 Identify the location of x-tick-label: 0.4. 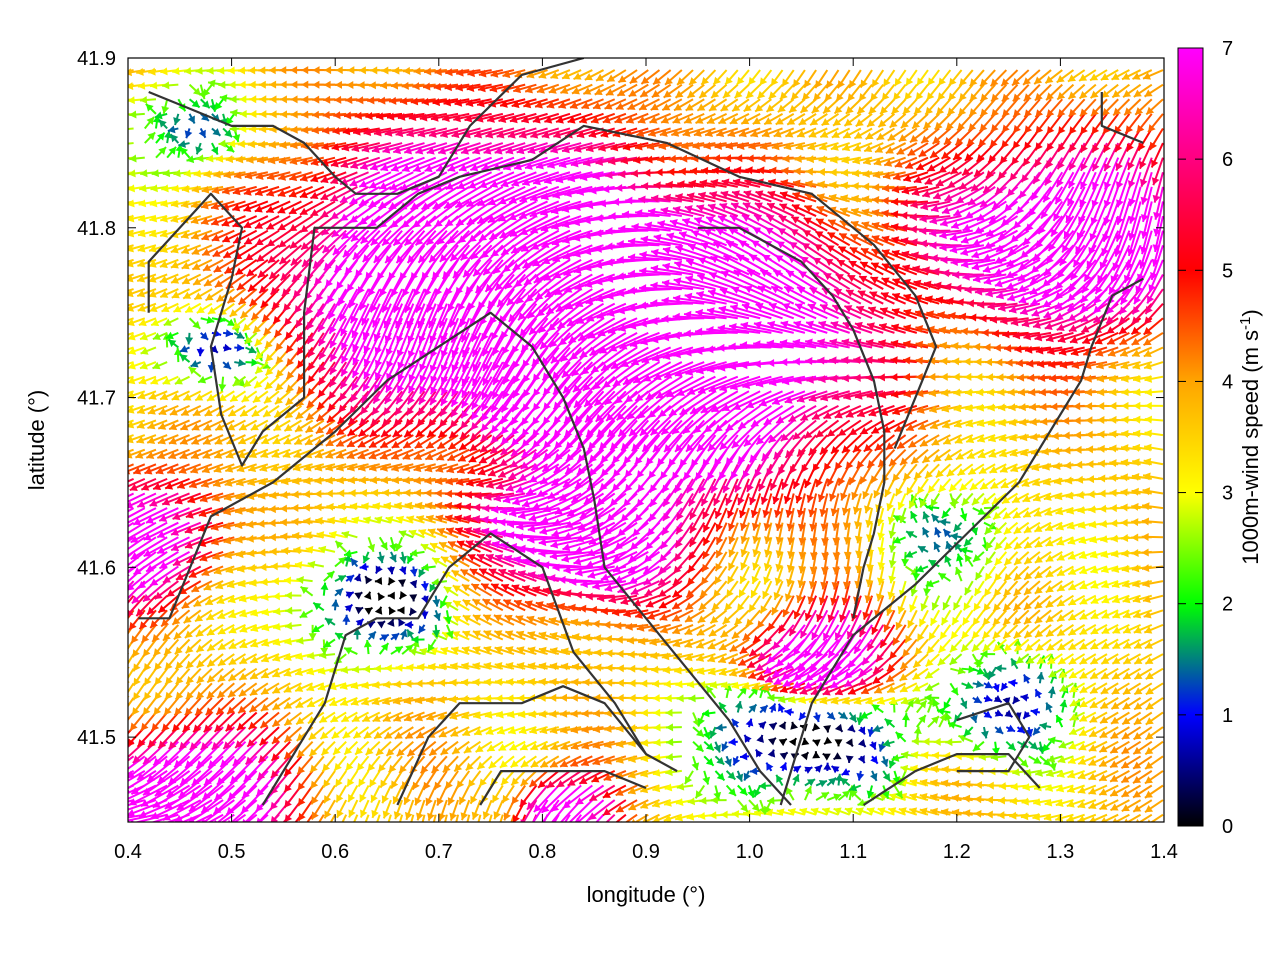
(128, 852).